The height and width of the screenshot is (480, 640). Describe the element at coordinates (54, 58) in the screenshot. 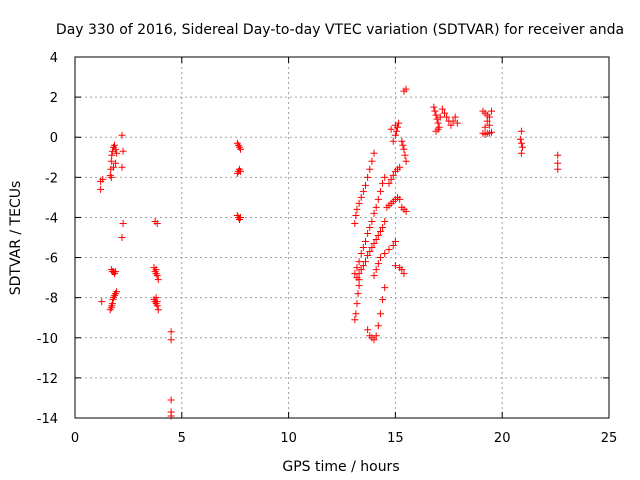

I see `y-tick-label: 4` at that location.